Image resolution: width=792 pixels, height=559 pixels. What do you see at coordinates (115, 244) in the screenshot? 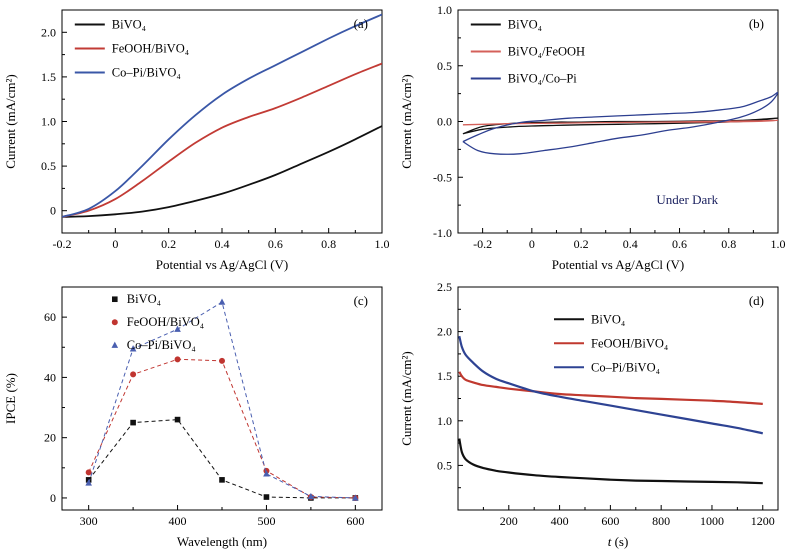
I see `x-tick-label: 0` at bounding box center [115, 244].